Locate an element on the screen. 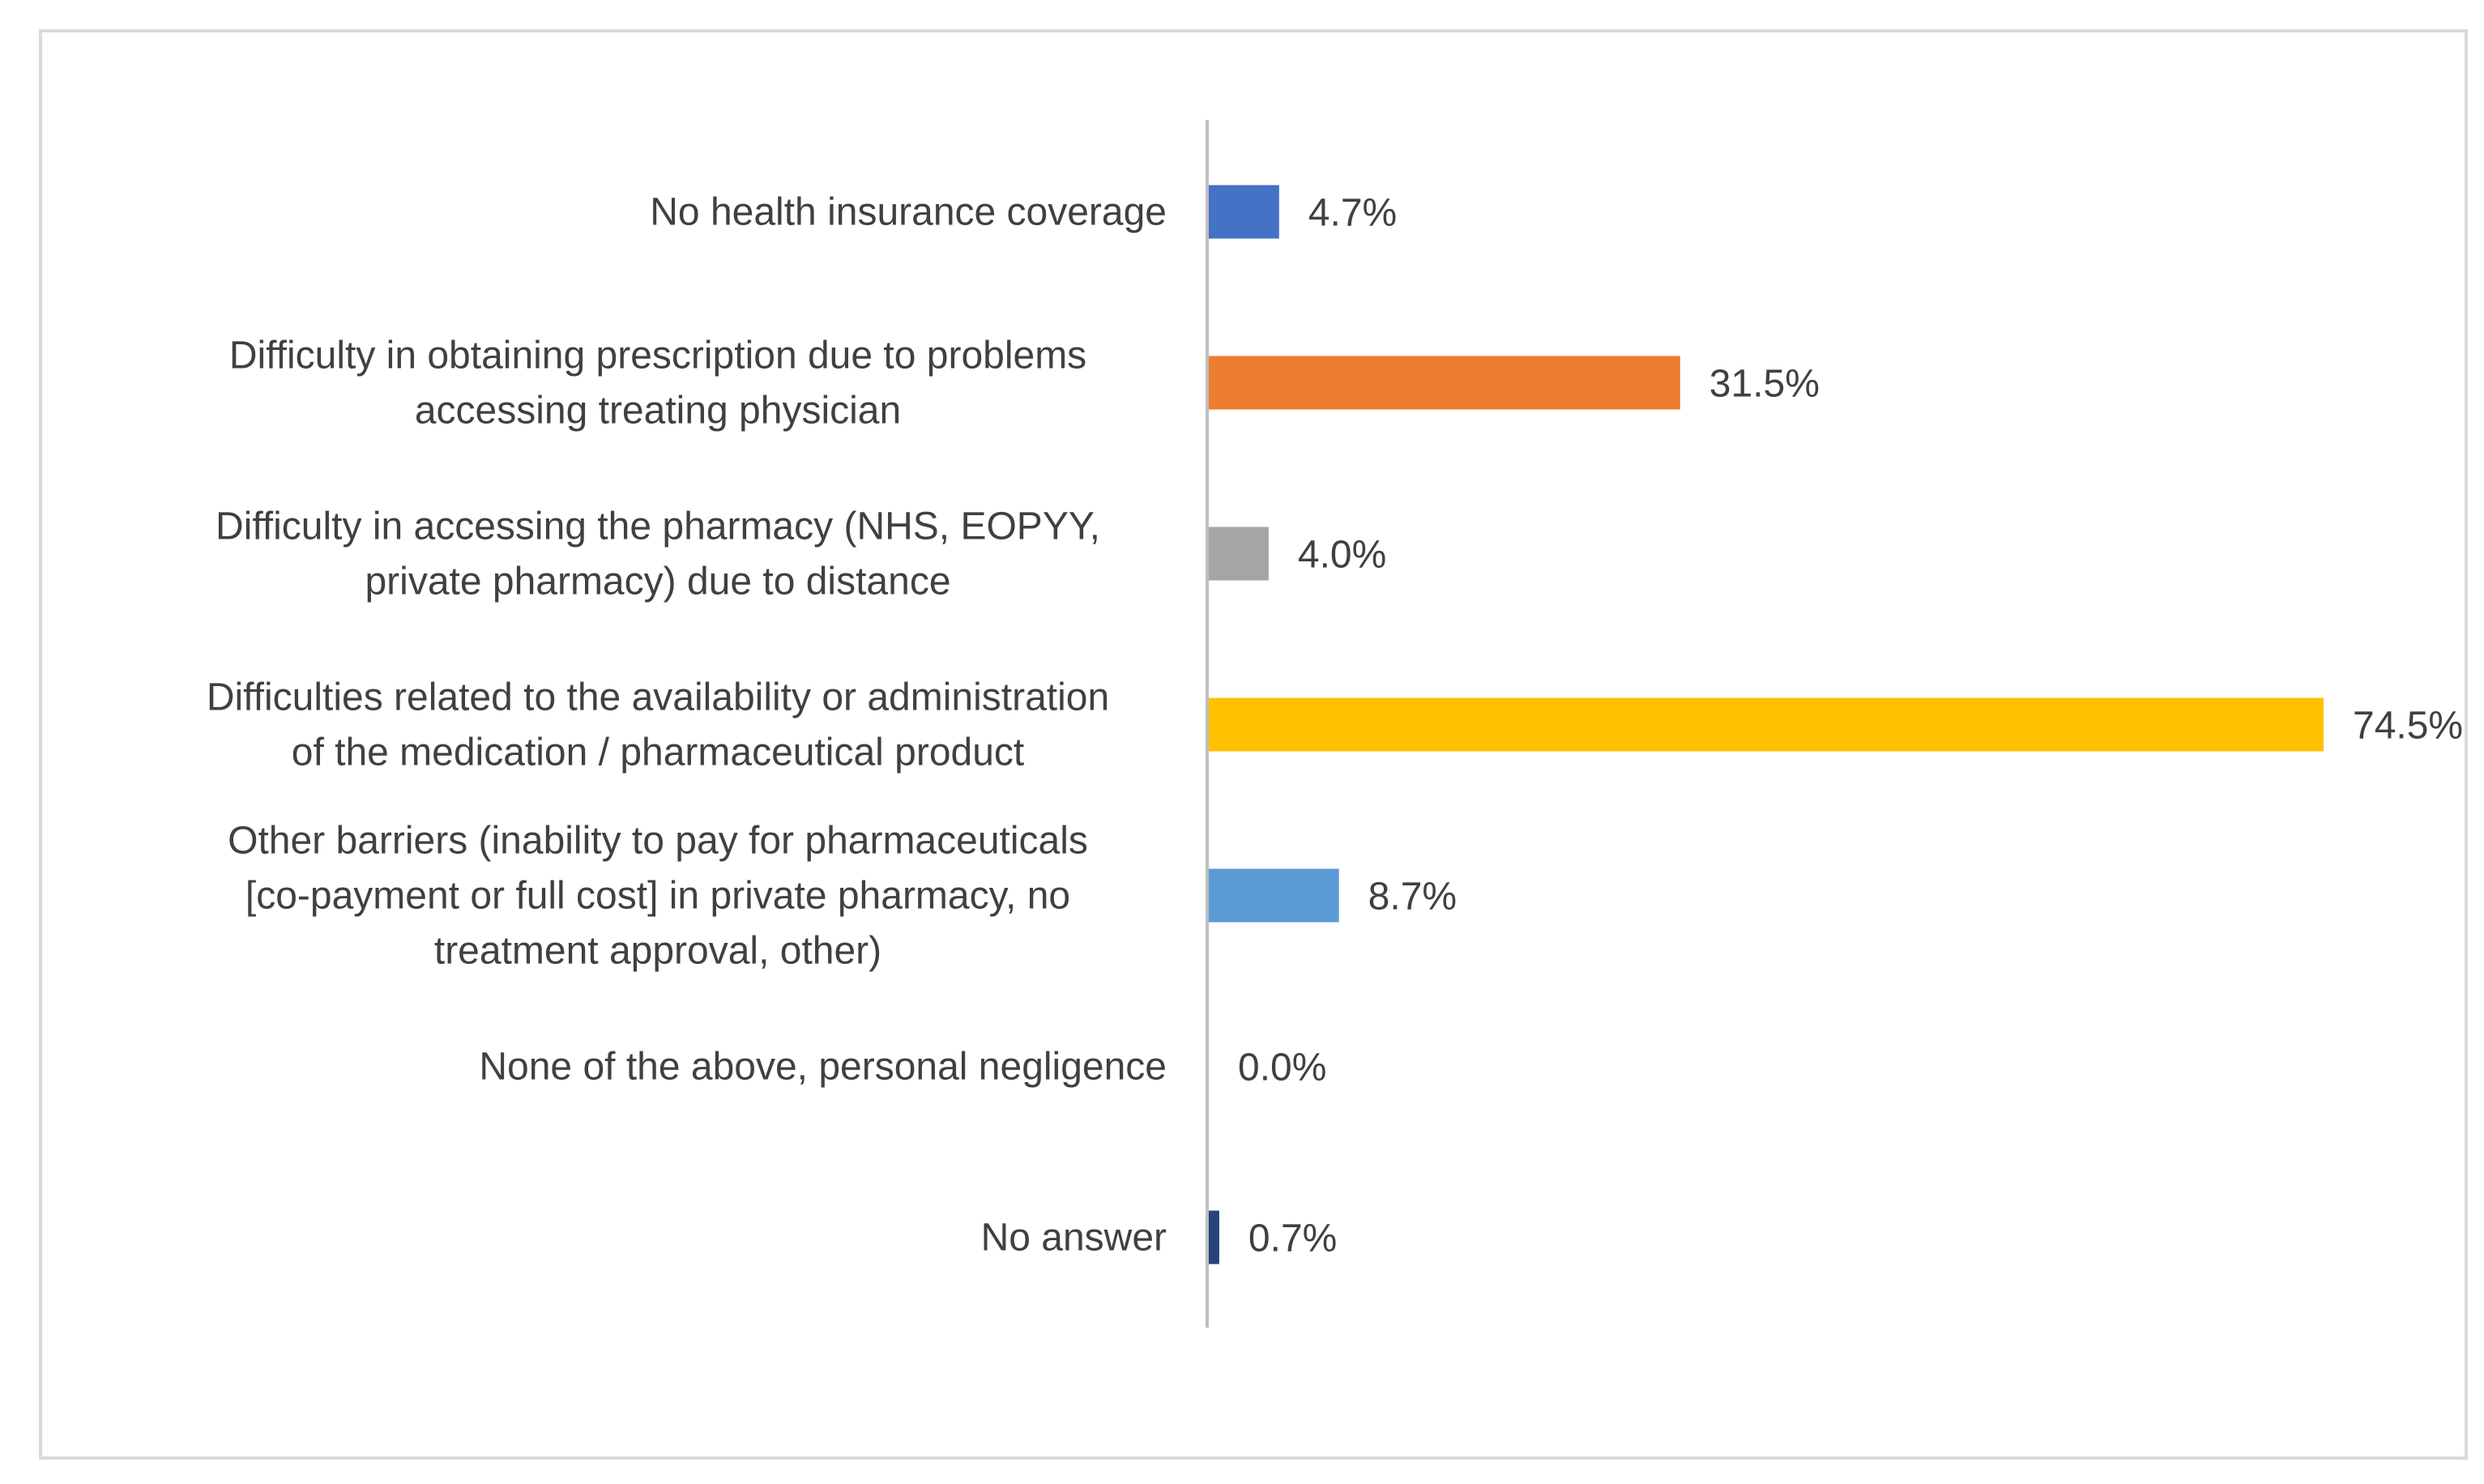 The height and width of the screenshot is (1484, 2484). category-label-line: accessing treating physician is located at coordinates (658, 411).